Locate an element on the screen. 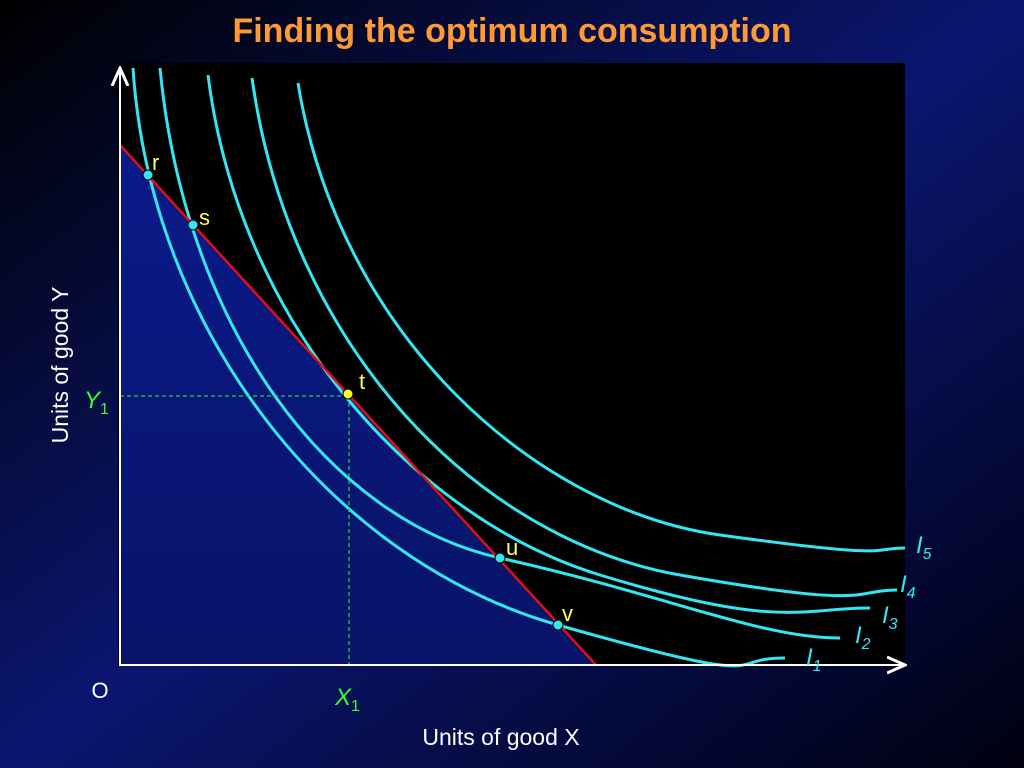  curve-label: I4 is located at coordinates (908, 586).